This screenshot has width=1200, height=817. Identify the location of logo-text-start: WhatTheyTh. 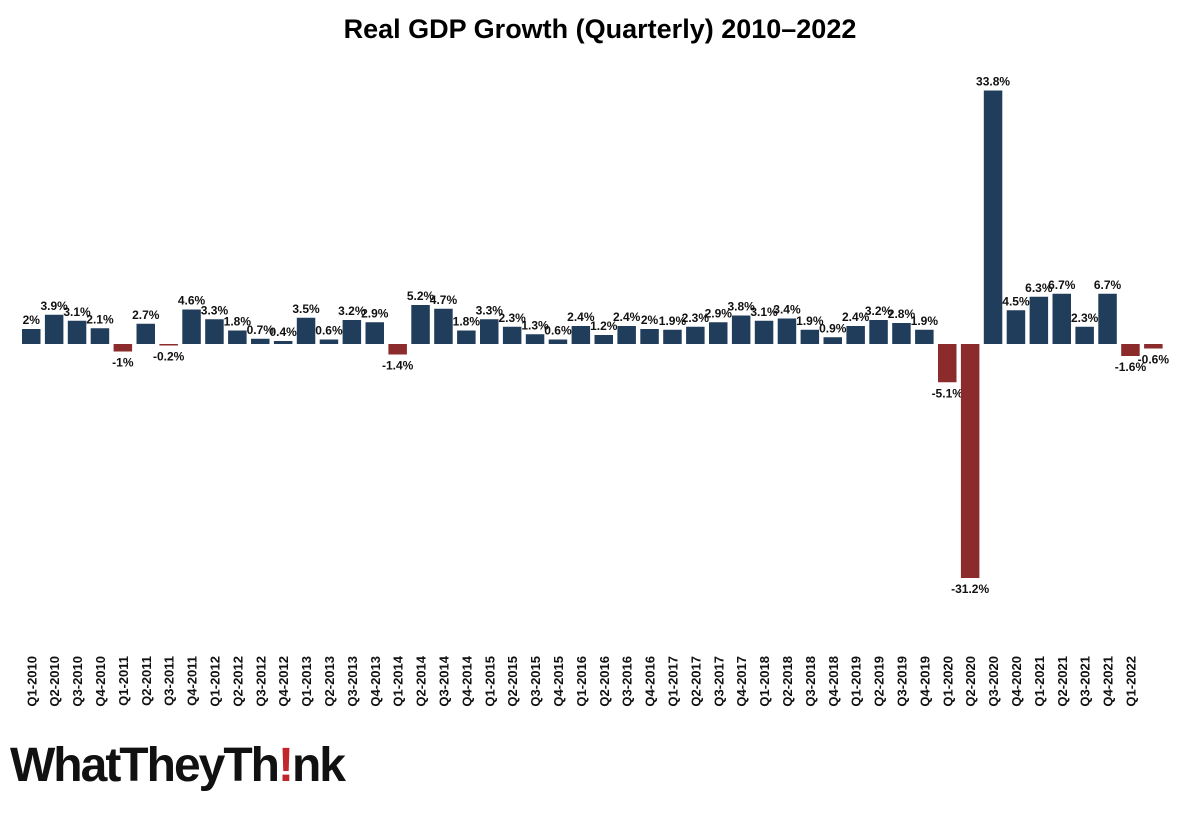
(145, 765).